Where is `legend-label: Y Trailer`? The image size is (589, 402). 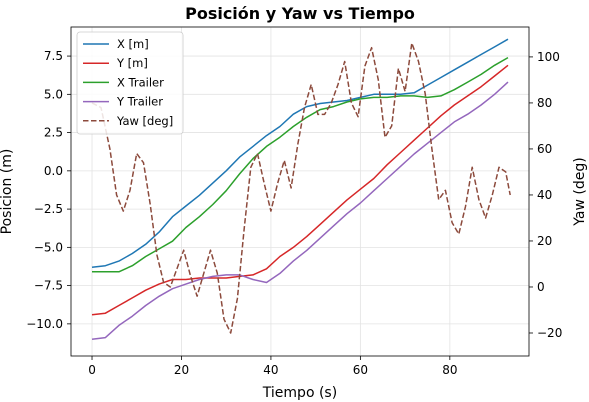 legend-label: Y Trailer is located at coordinates (139, 102).